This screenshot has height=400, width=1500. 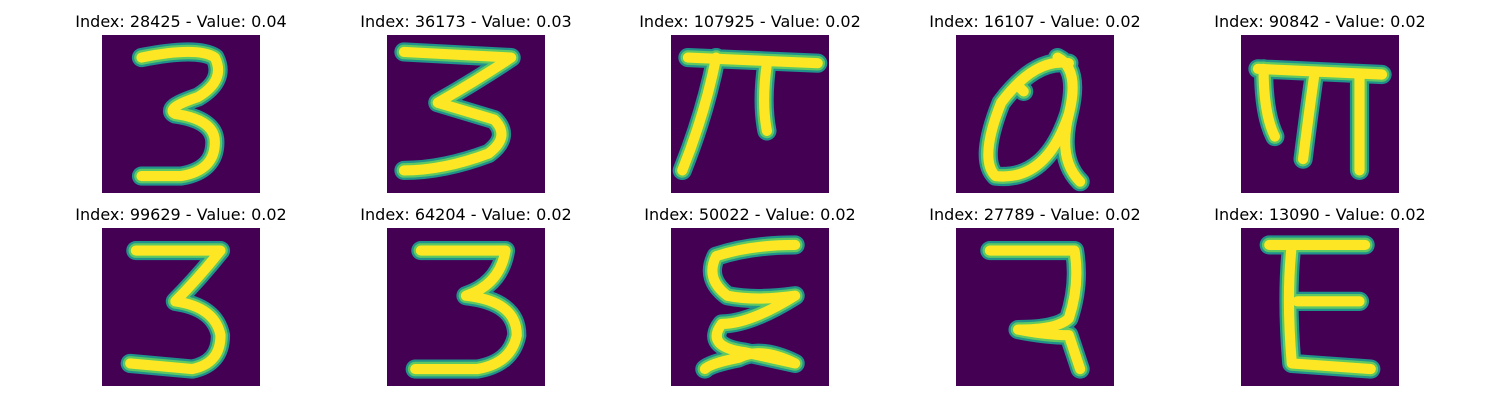 I want to click on panel-1: Index: 28425 - Value: 0.04, so click(x=181, y=103).